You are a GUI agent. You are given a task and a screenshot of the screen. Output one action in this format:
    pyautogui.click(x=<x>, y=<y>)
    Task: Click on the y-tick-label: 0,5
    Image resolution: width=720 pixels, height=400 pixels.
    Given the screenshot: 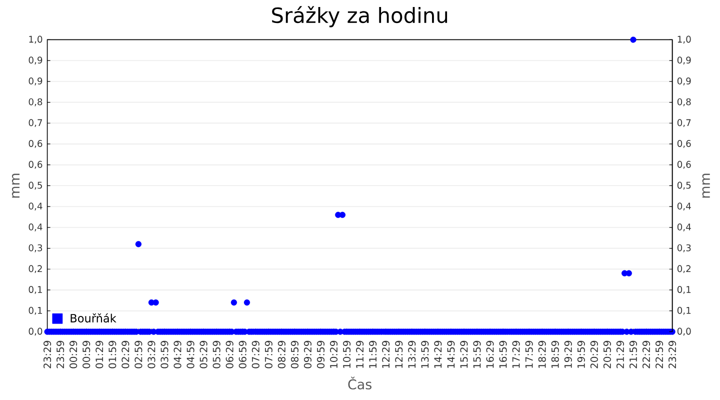 What is the action you would take?
    pyautogui.click(x=35, y=186)
    